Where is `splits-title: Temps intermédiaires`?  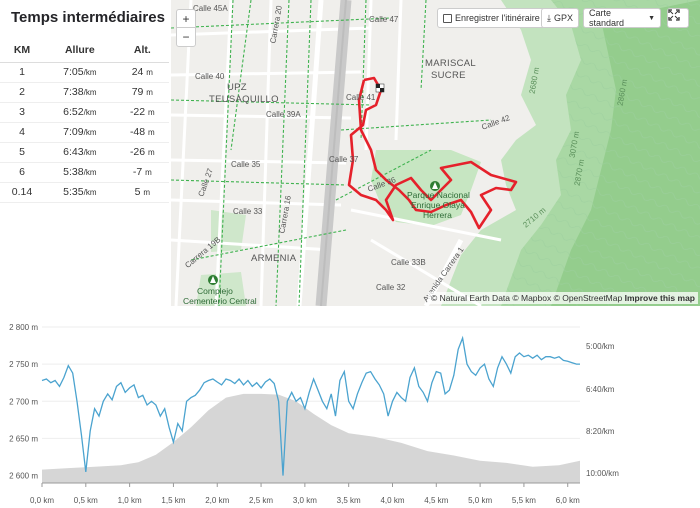
splits-title: Temps intermédiaires is located at coordinates (88, 17).